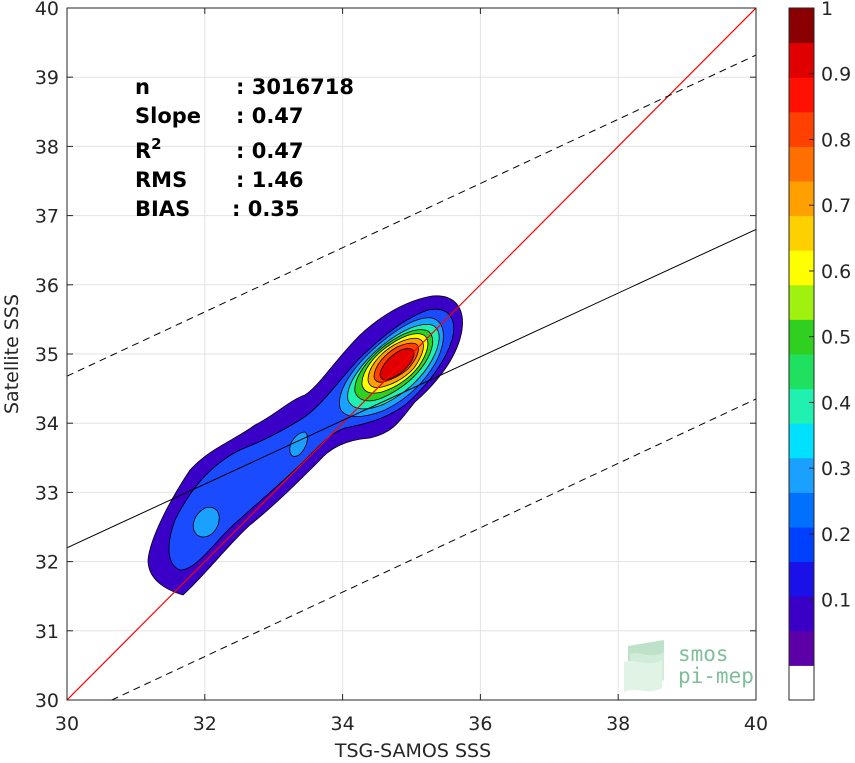 The image size is (855, 763). I want to click on logo-text-smos: smos, so click(703, 654).